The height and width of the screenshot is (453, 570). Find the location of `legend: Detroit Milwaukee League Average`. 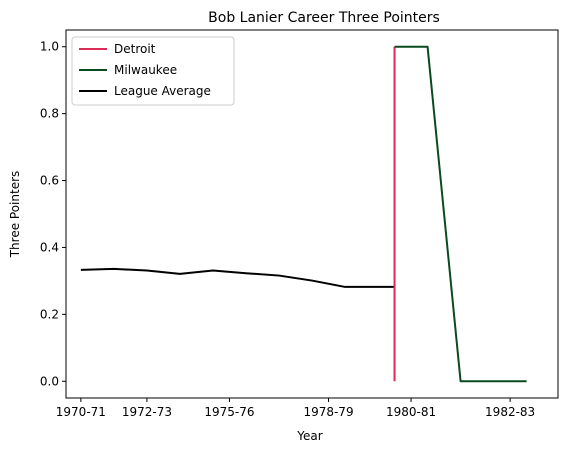

legend: Detroit Milwaukee League Average is located at coordinates (153, 71).